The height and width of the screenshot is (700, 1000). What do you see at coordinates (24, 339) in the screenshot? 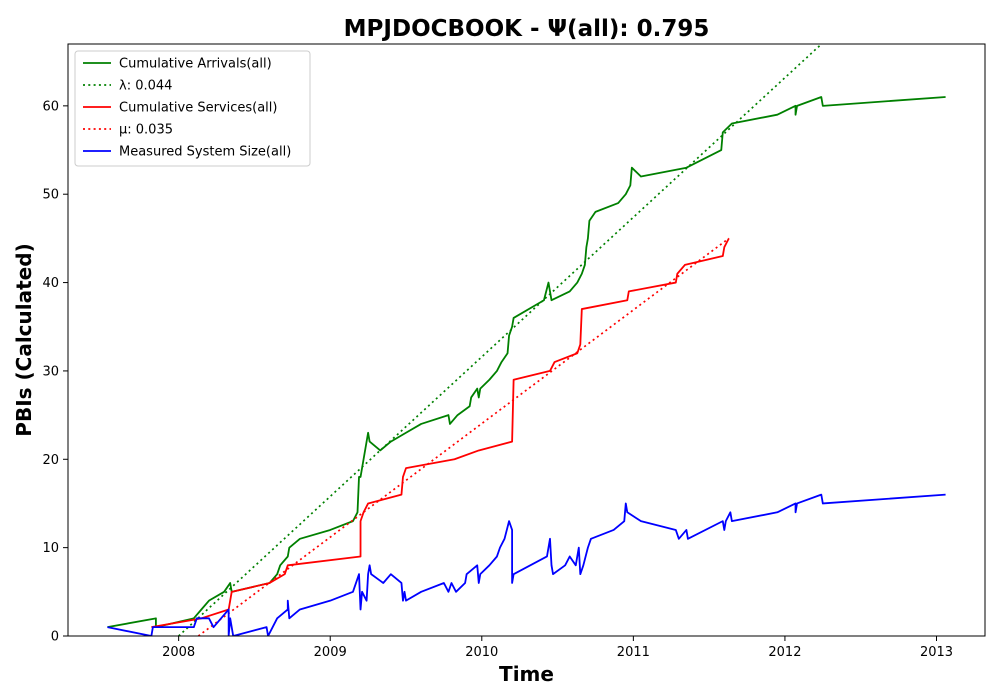
I see `y-axis-title: PBIs (Calculated)` at bounding box center [24, 339].